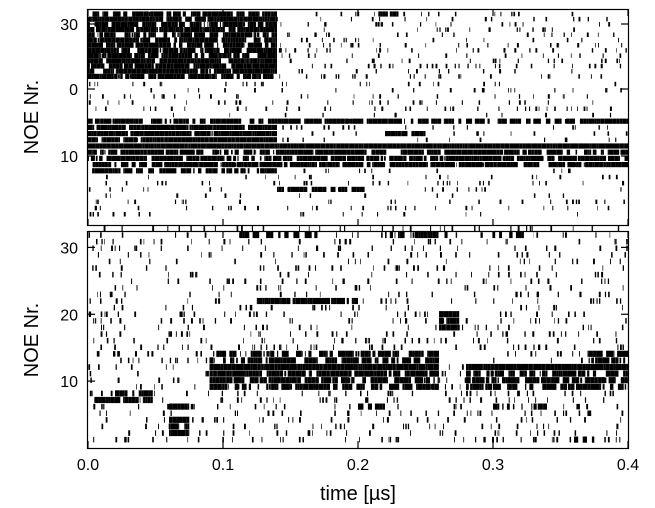 This screenshot has width=655, height=508. Describe the element at coordinates (223, 465) in the screenshot. I see `bottom-x-tick-label: 0.1` at that location.